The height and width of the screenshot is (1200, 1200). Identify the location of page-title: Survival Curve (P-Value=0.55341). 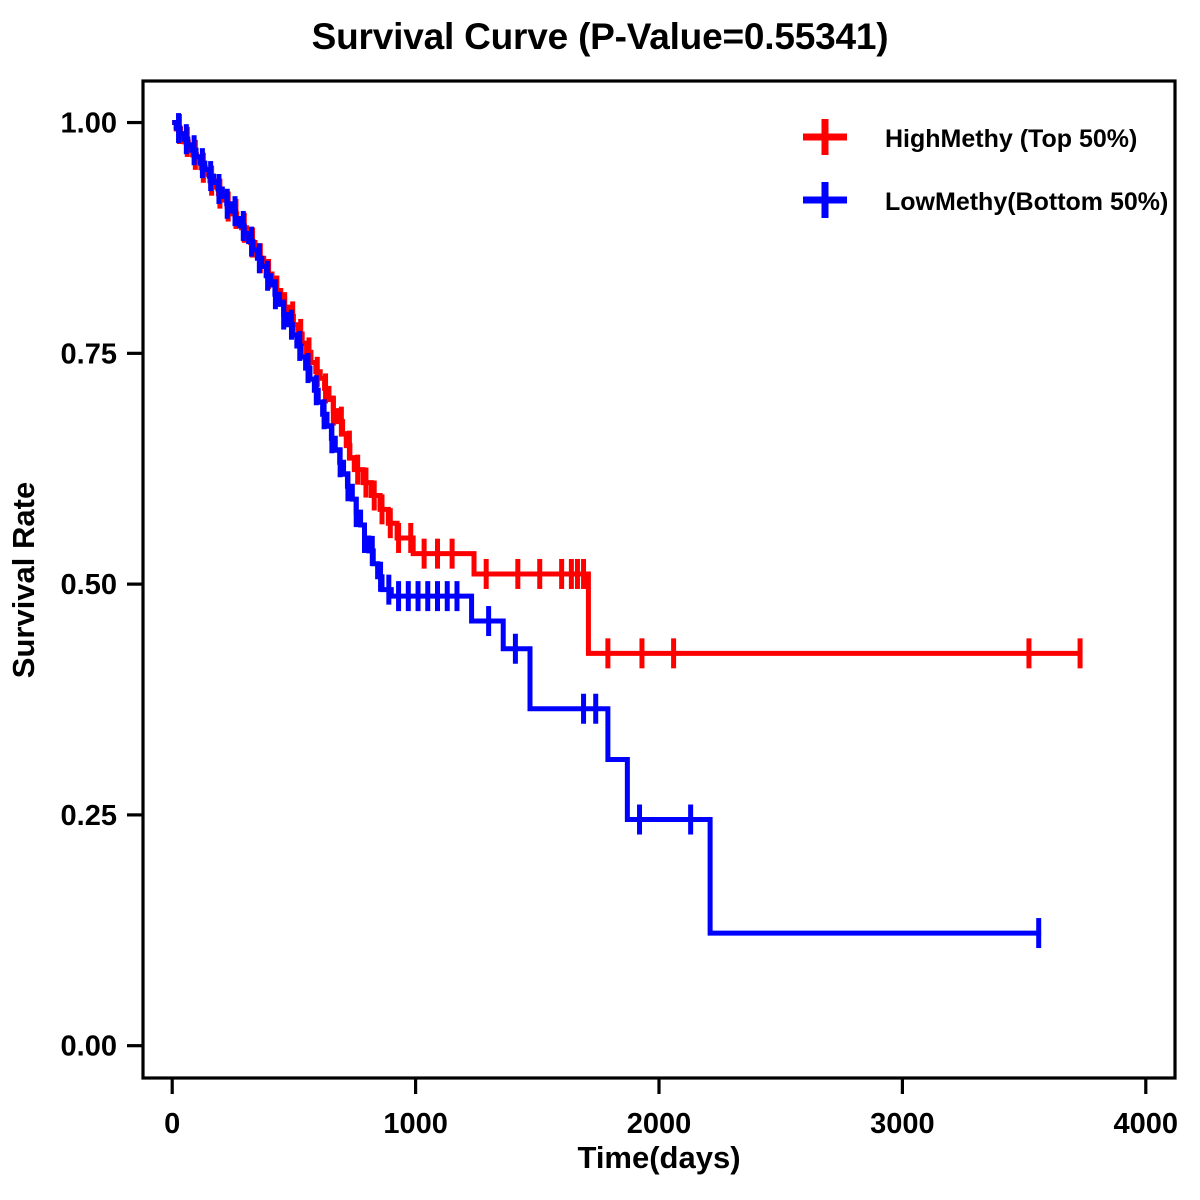
(600, 36).